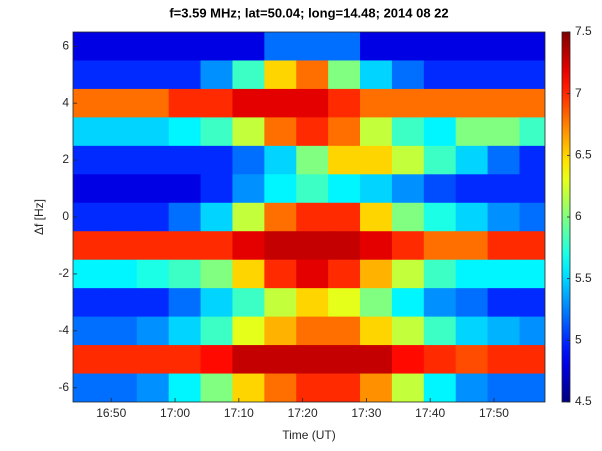  I want to click on y-axis-label: Δf [Hz], so click(39, 217).